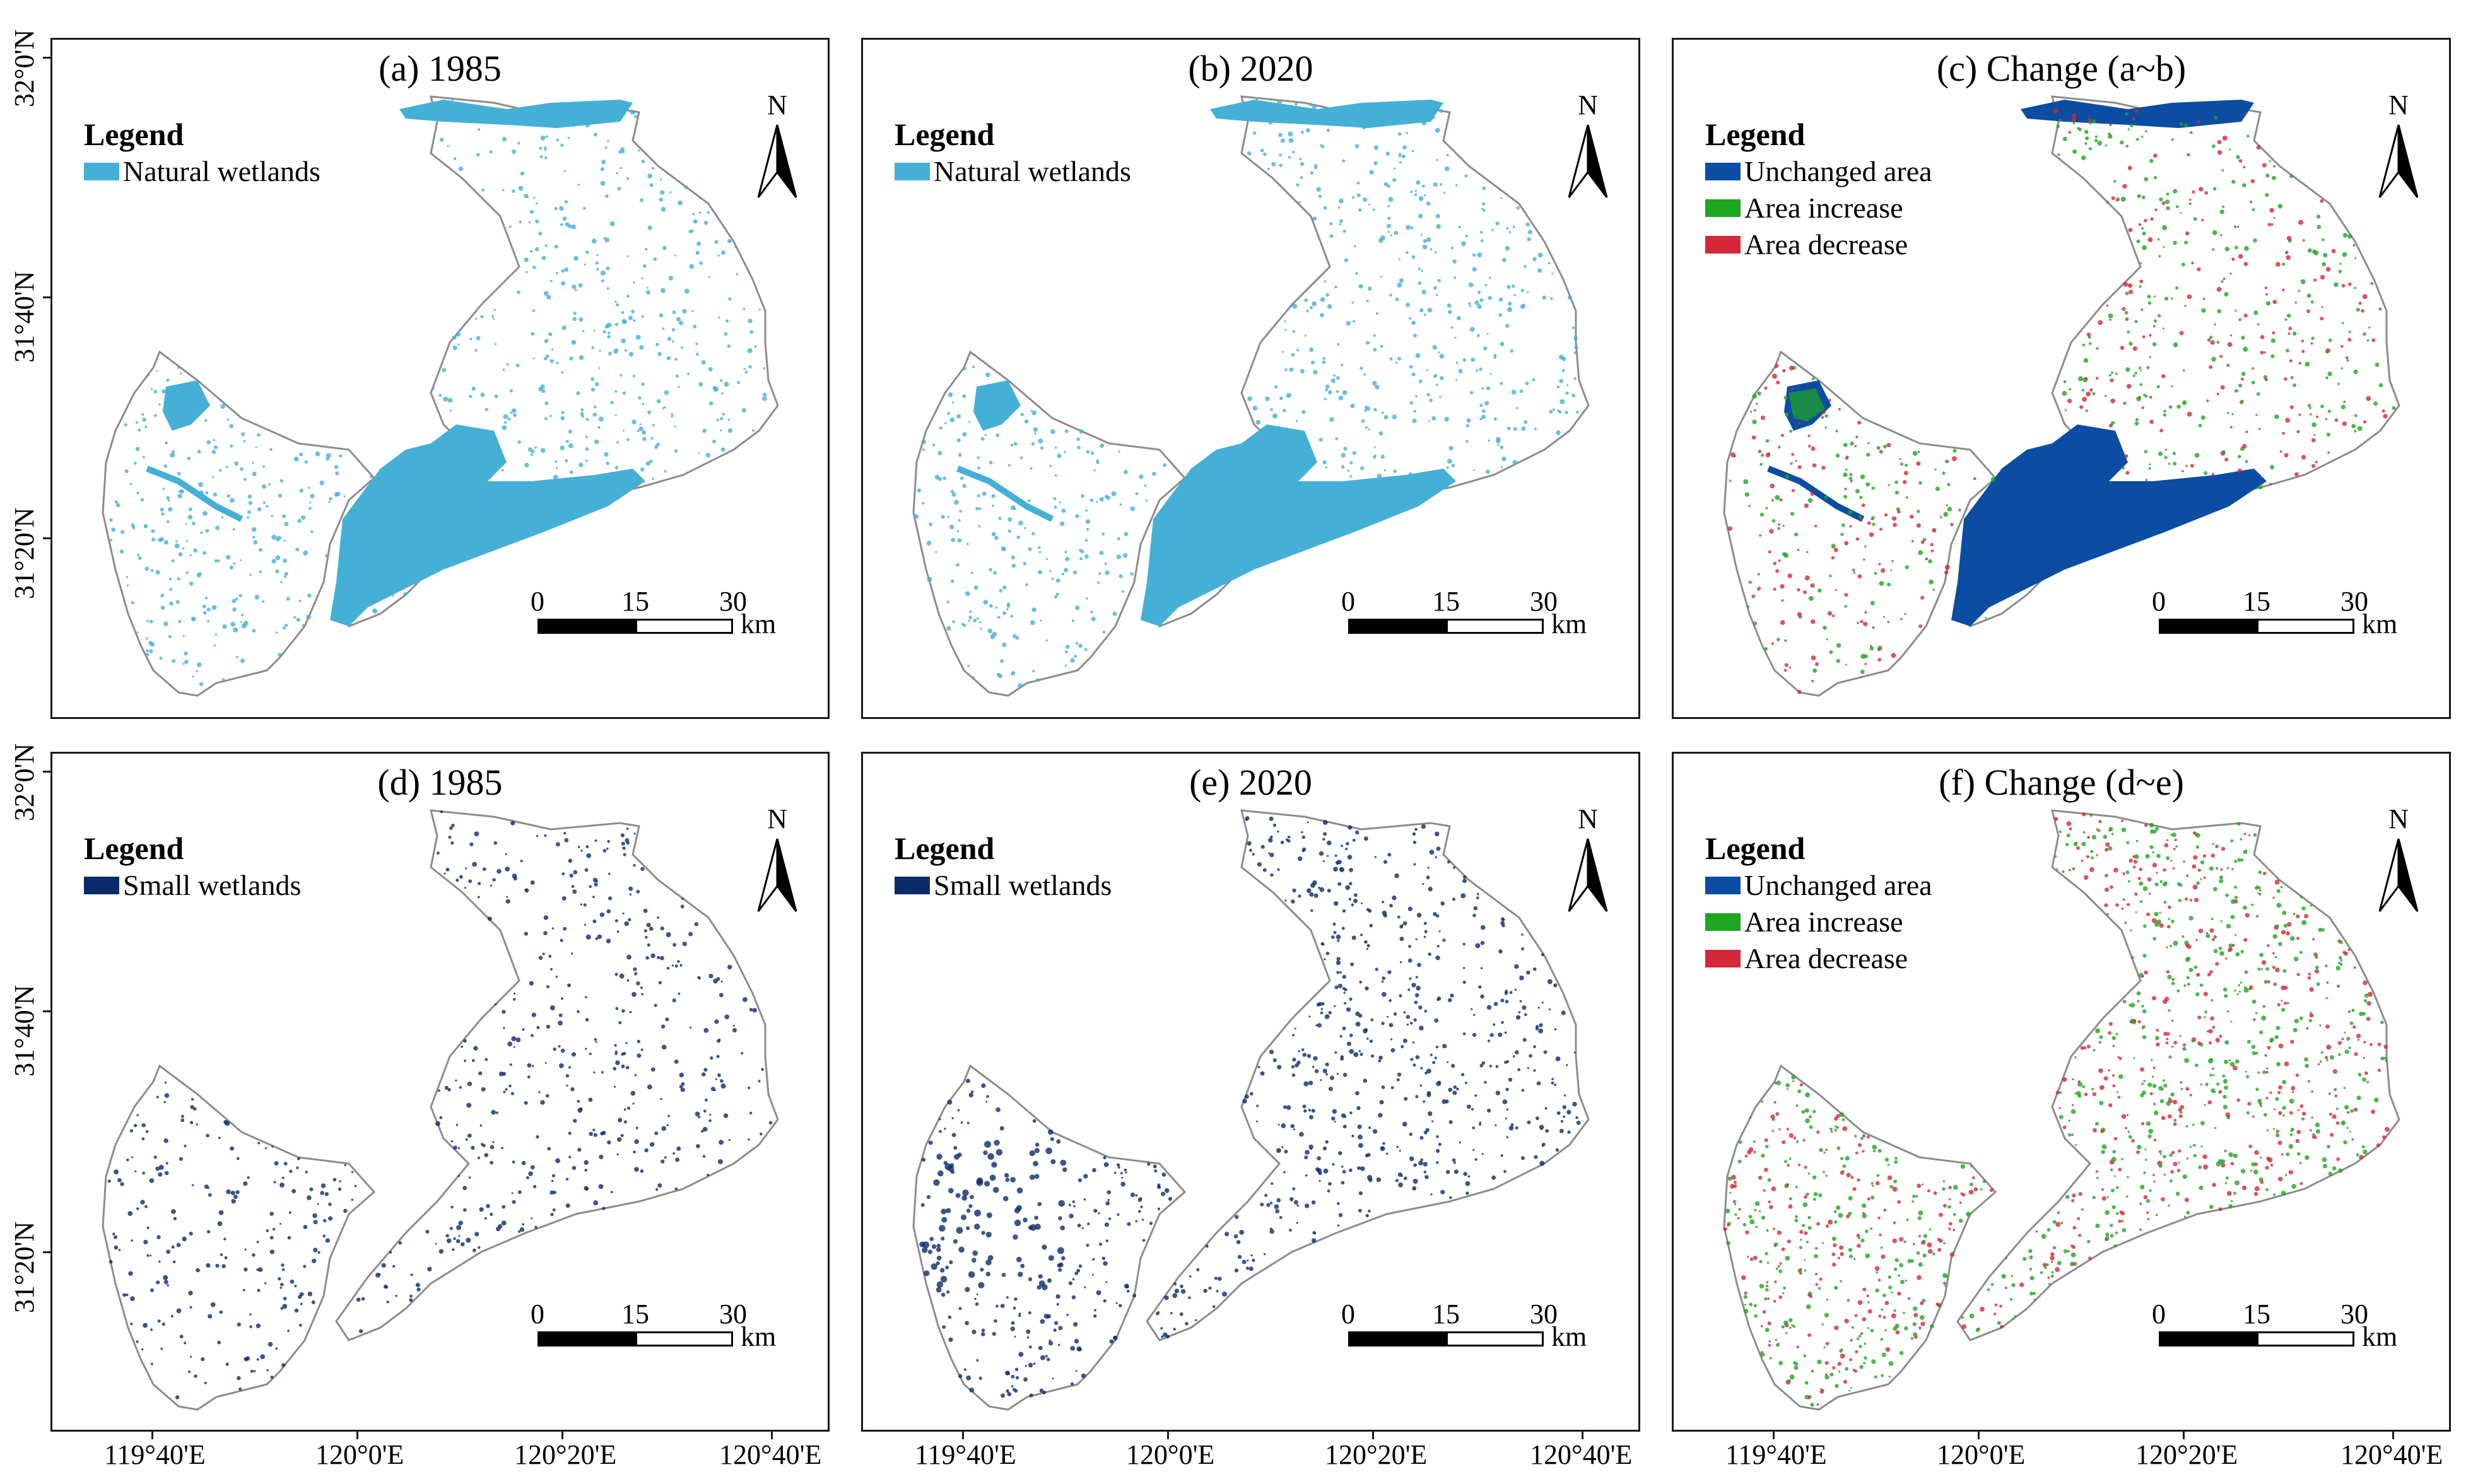 The height and width of the screenshot is (1484, 2490). Describe the element at coordinates (684, 1339) in the screenshot. I see `scale-segment` at that location.